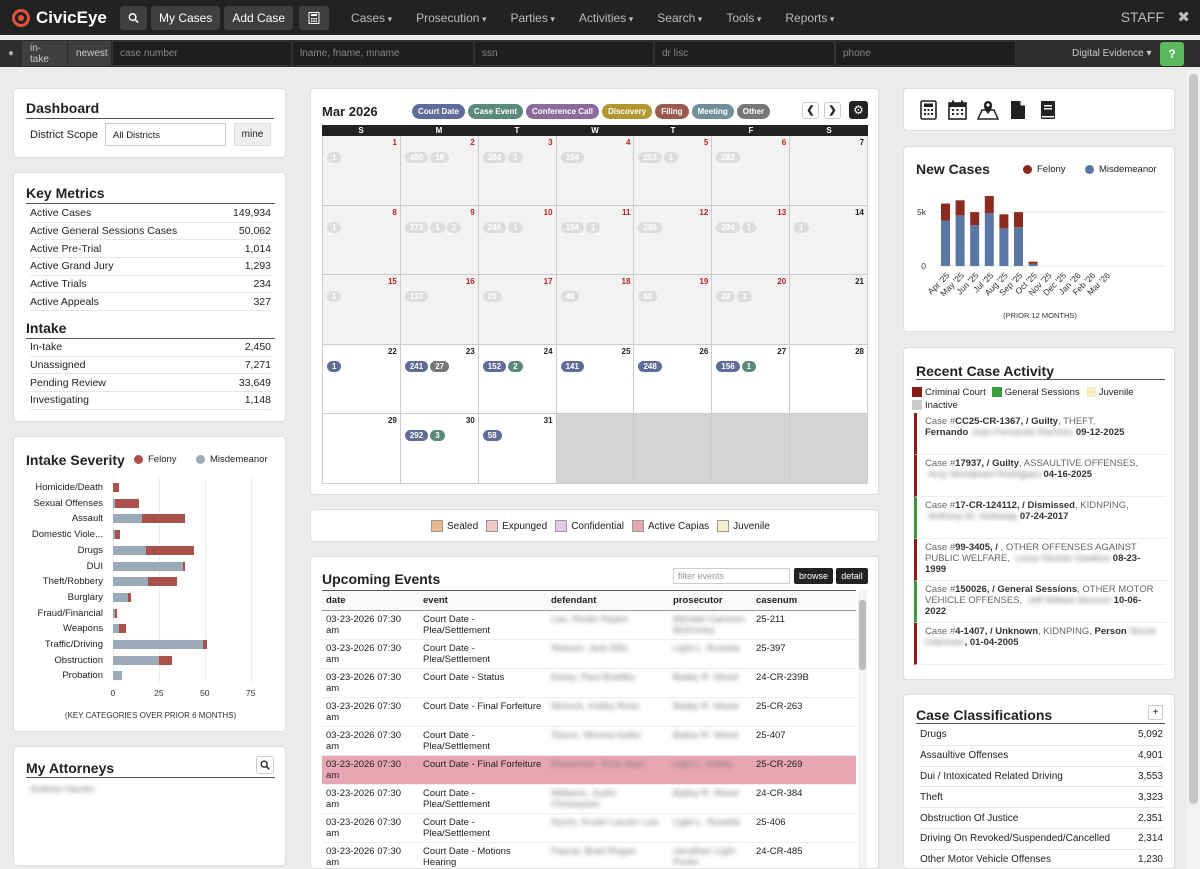 Image resolution: width=1200 pixels, height=869 pixels. I want to click on event-count-badge: 273, so click(416, 227).